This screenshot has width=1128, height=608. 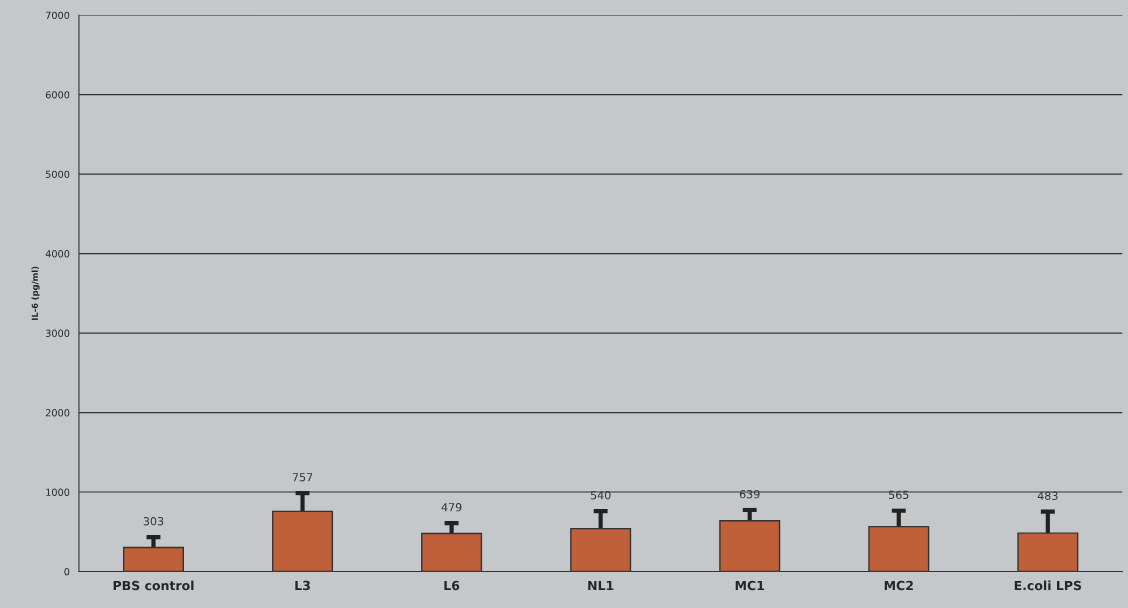 What do you see at coordinates (750, 585) in the screenshot?
I see `x-tick-label: MC1` at bounding box center [750, 585].